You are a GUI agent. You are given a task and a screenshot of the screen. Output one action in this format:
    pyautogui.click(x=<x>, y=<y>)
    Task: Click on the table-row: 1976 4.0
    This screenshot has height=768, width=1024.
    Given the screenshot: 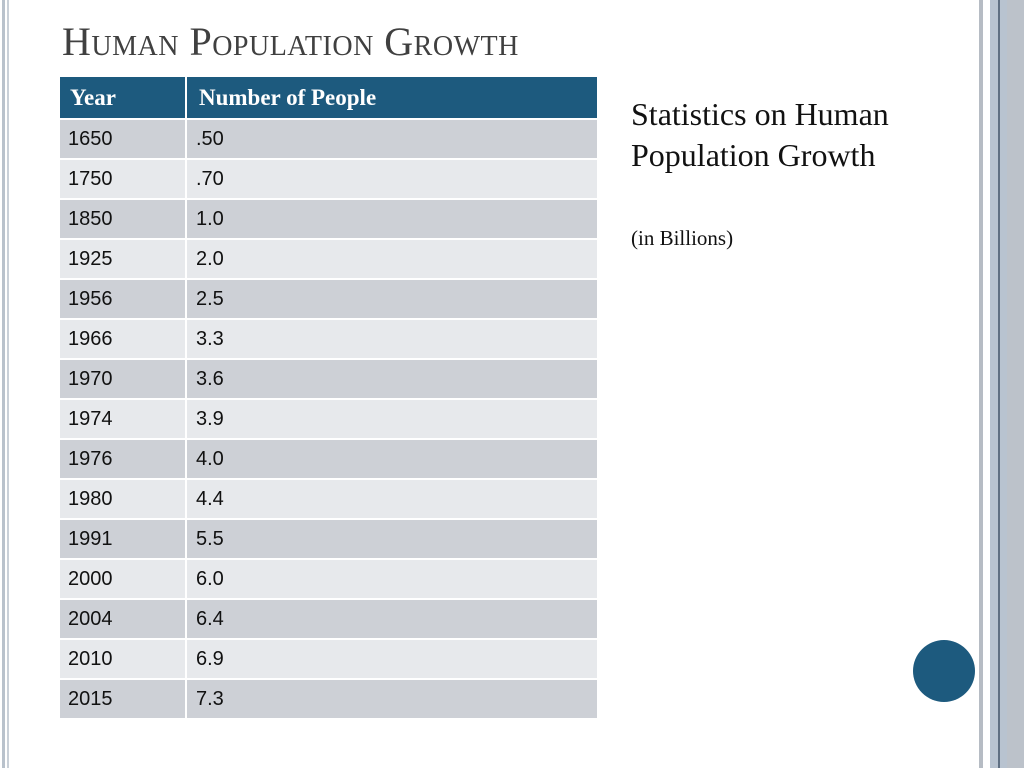 What is the action you would take?
    pyautogui.click(x=328, y=458)
    